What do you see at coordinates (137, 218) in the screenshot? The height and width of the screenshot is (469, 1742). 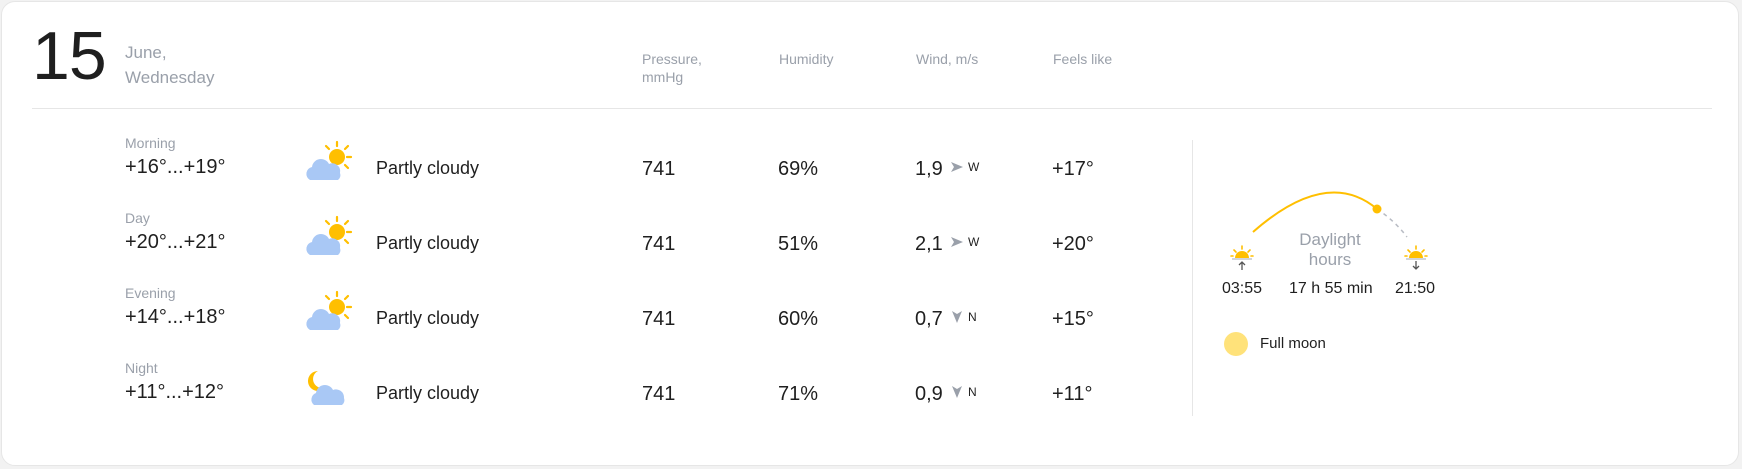 I see `period-label: Day` at bounding box center [137, 218].